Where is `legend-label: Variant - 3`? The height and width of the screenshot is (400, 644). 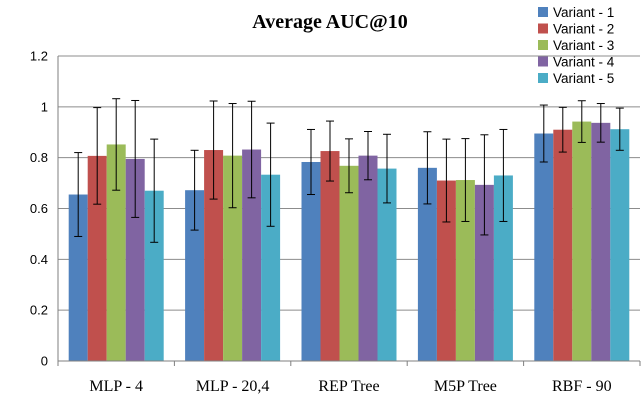 legend-label: Variant - 3 is located at coordinates (583, 45).